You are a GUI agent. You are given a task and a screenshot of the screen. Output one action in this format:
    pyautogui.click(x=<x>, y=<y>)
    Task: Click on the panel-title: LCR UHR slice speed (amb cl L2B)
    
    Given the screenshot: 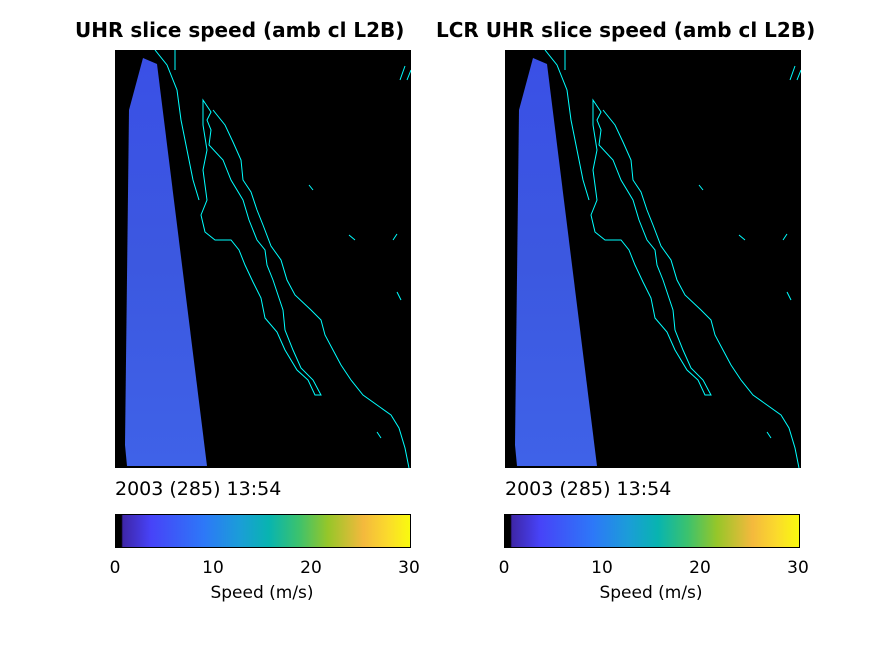 What is the action you would take?
    pyautogui.click(x=626, y=30)
    